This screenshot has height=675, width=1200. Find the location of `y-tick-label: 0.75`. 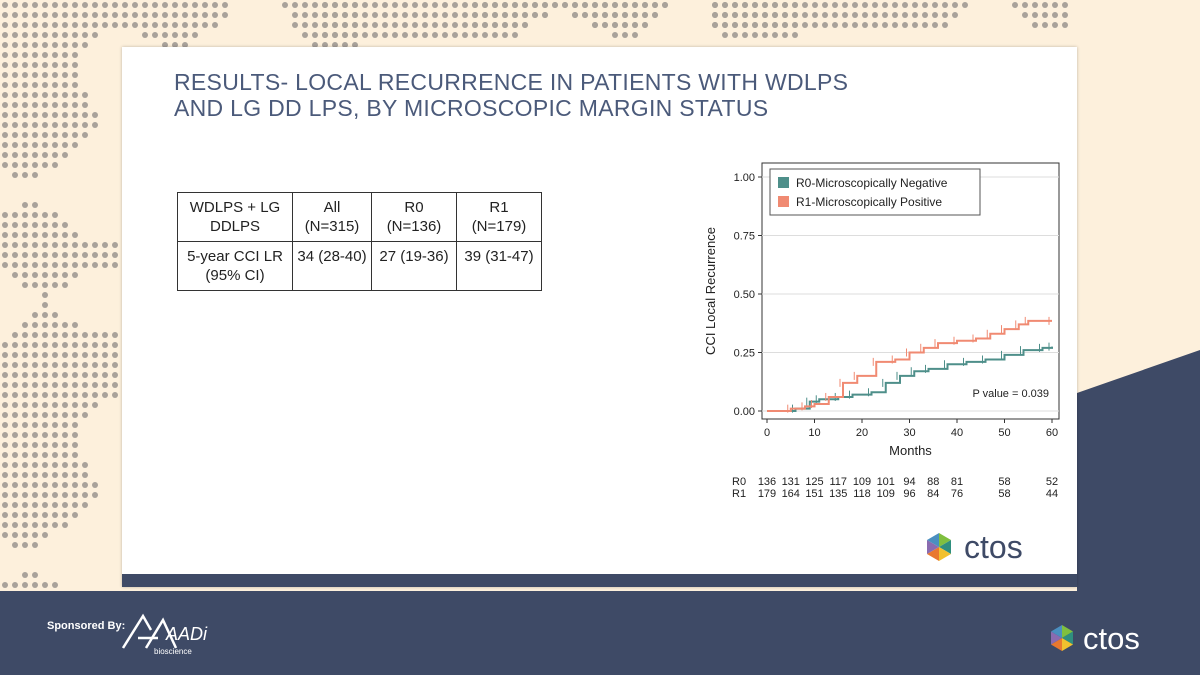

y-tick-label: 0.75 is located at coordinates (744, 237).